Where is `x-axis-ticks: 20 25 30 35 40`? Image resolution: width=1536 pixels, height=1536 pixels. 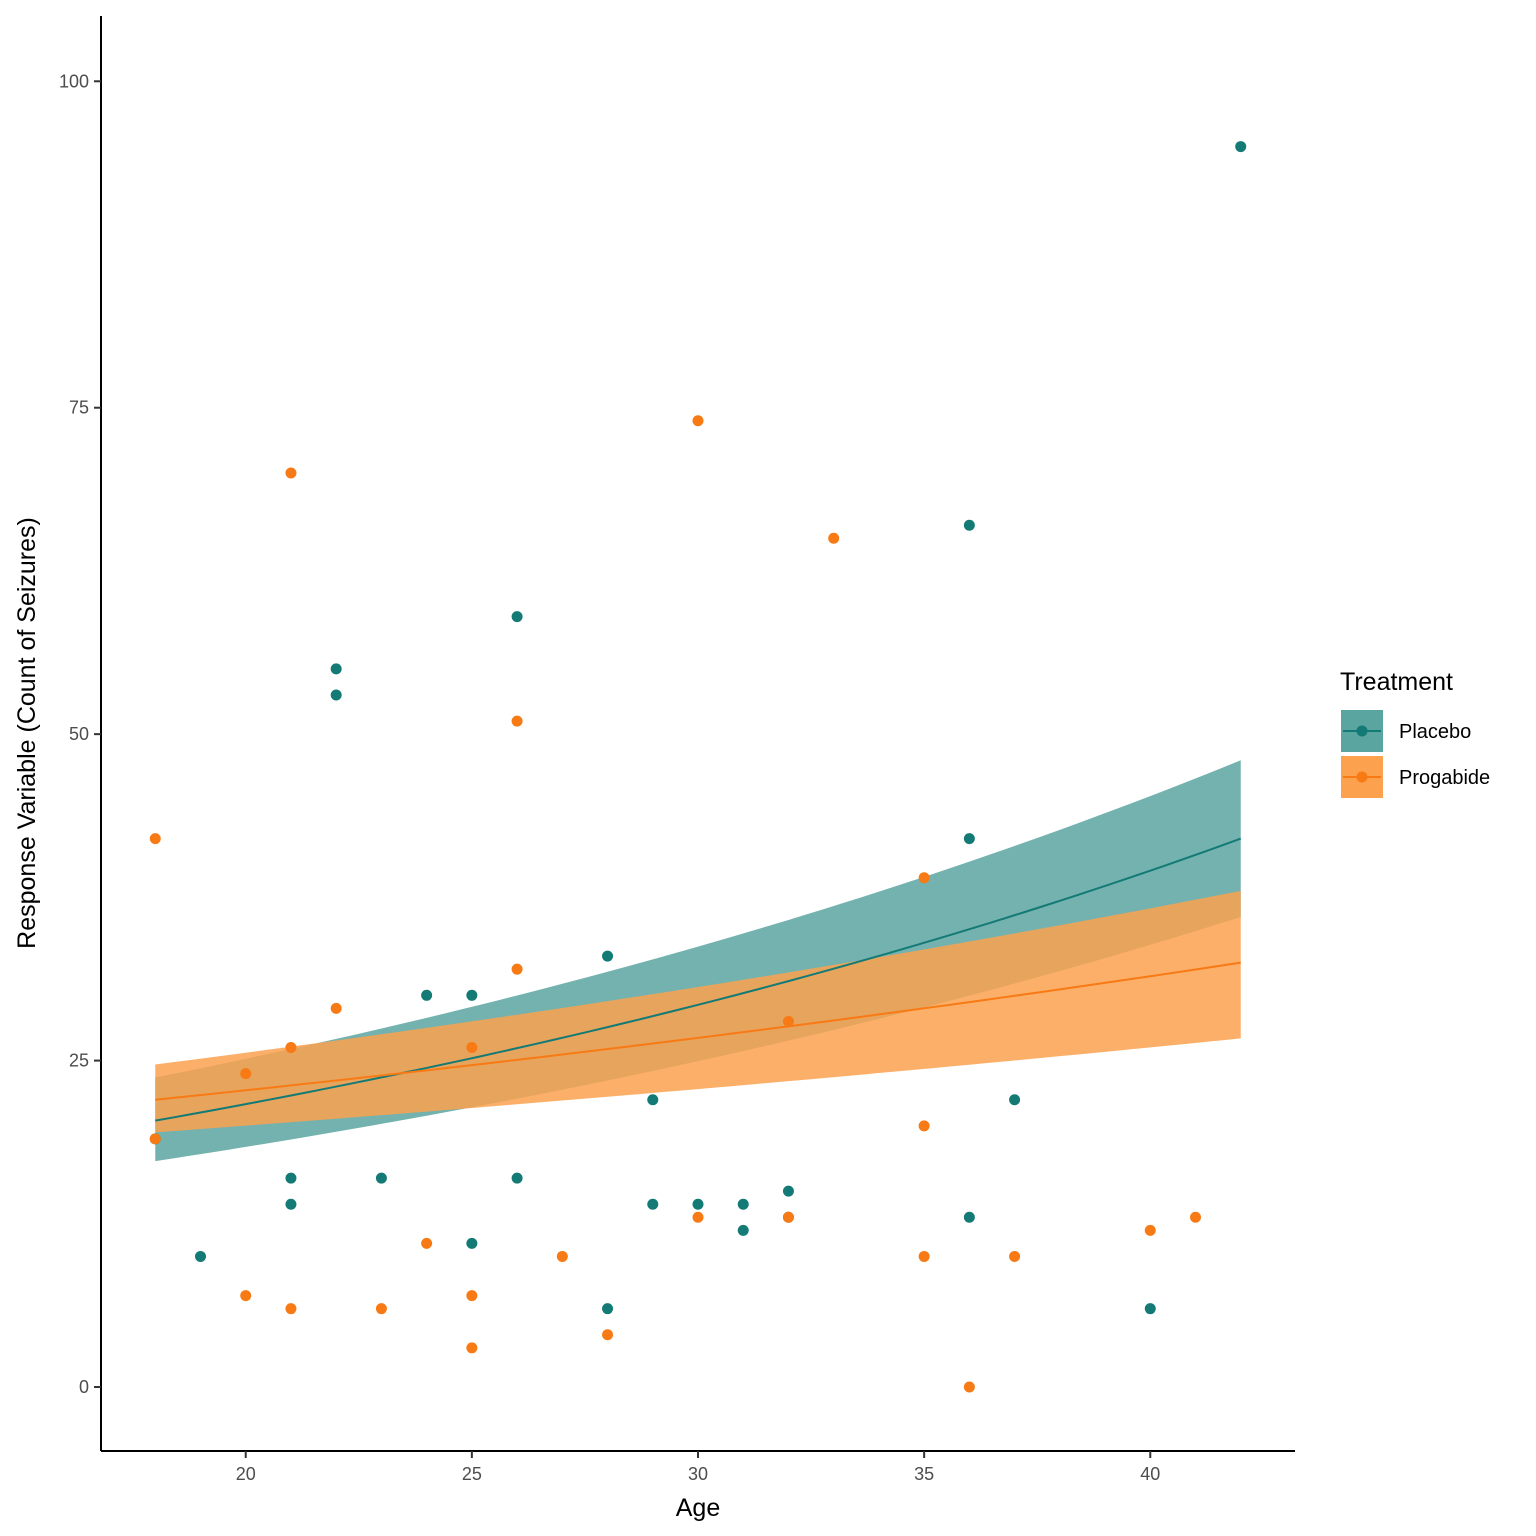
x-axis-ticks: 20 25 30 35 40 is located at coordinates (698, 1467).